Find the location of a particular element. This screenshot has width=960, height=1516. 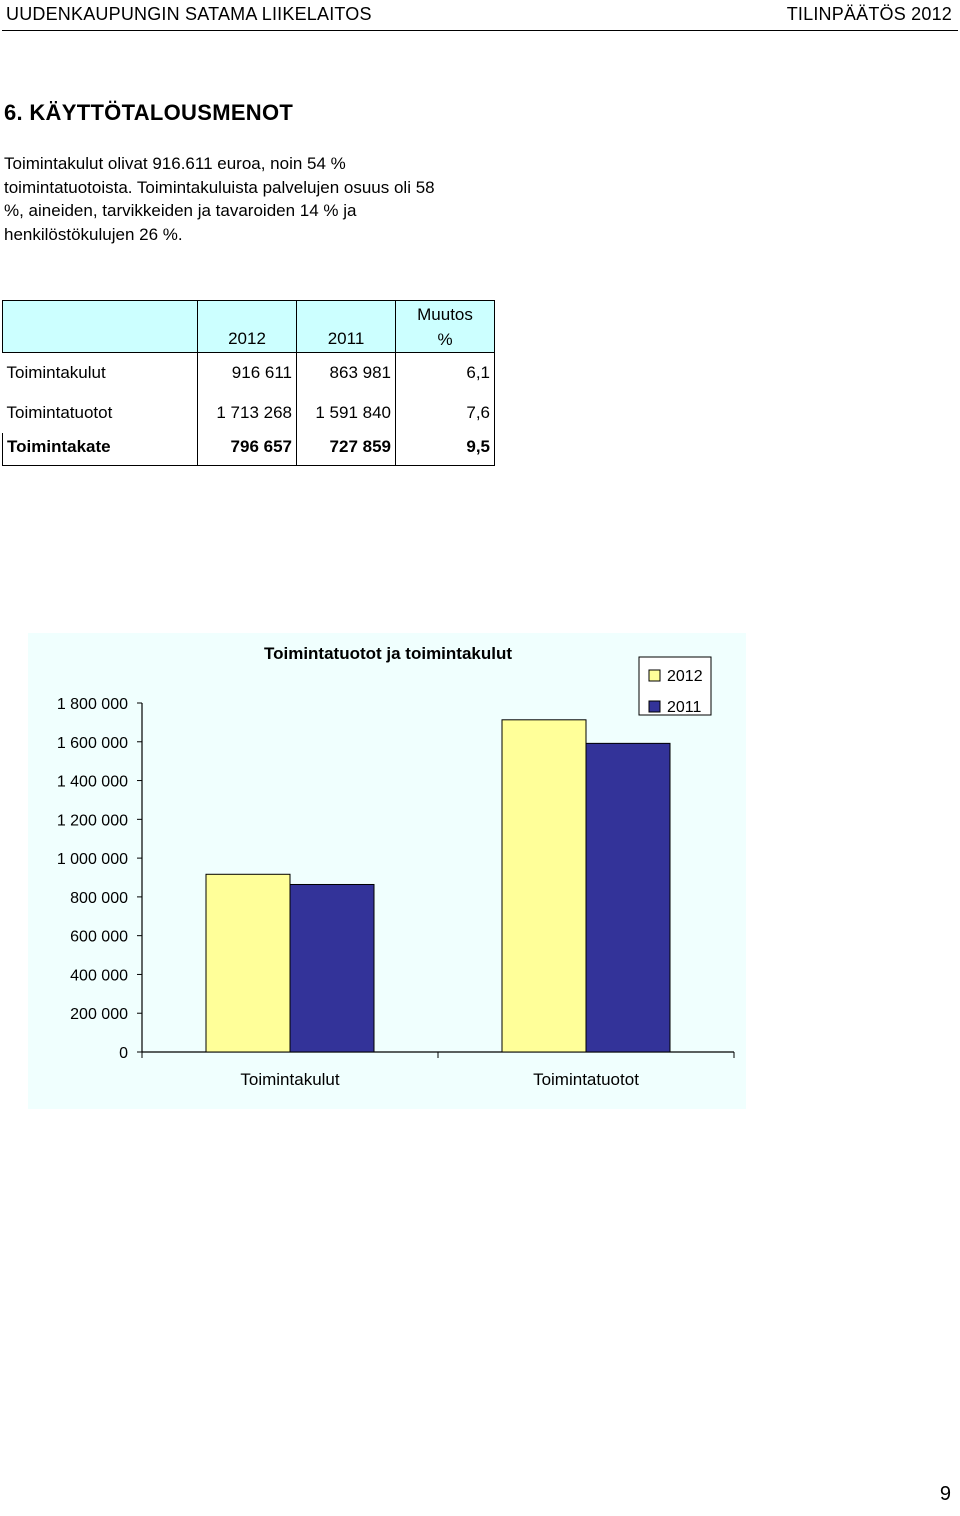

header-document-title: TILINPÄÄTÖS 2012 is located at coordinates (869, 14).